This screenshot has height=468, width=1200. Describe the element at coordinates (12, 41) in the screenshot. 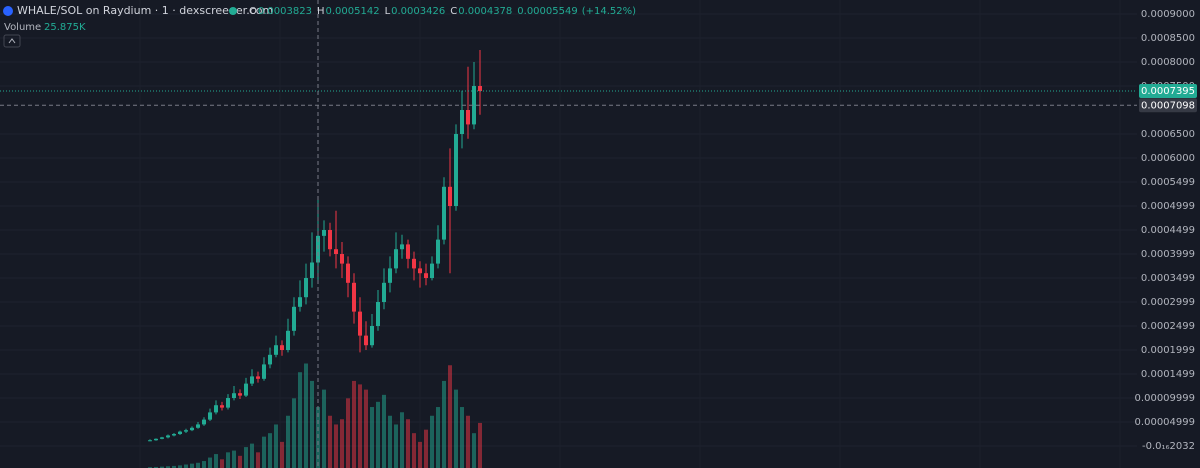

I see `collapse-button` at that location.